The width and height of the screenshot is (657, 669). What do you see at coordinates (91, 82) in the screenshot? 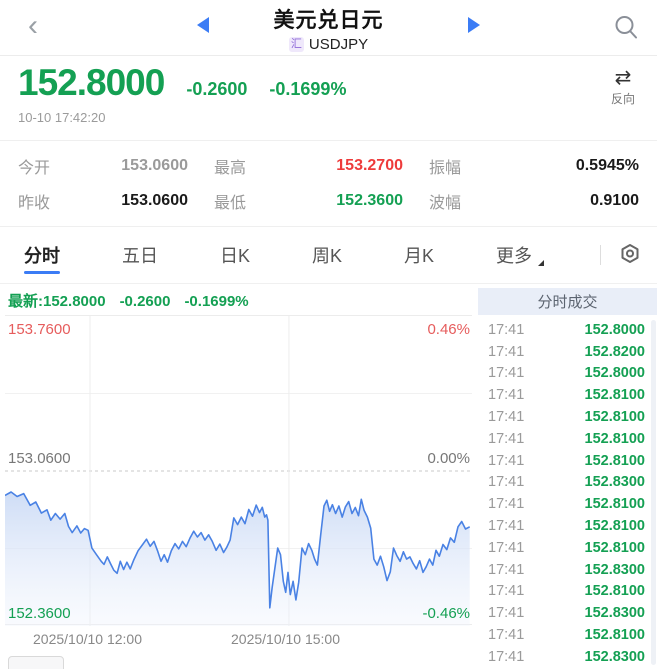
I see `last-price: 152.8000` at bounding box center [91, 82].